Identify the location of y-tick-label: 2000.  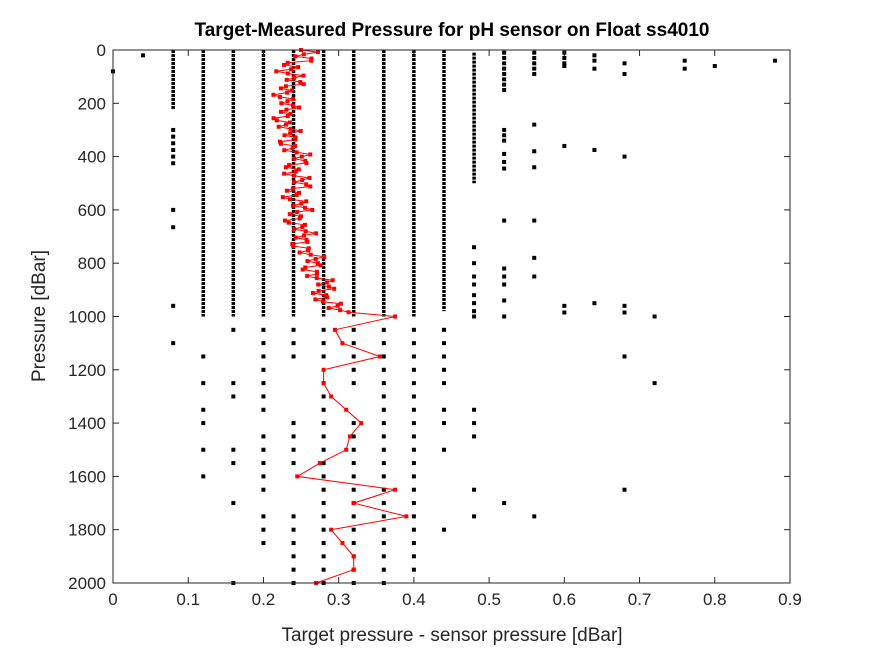
(87, 583).